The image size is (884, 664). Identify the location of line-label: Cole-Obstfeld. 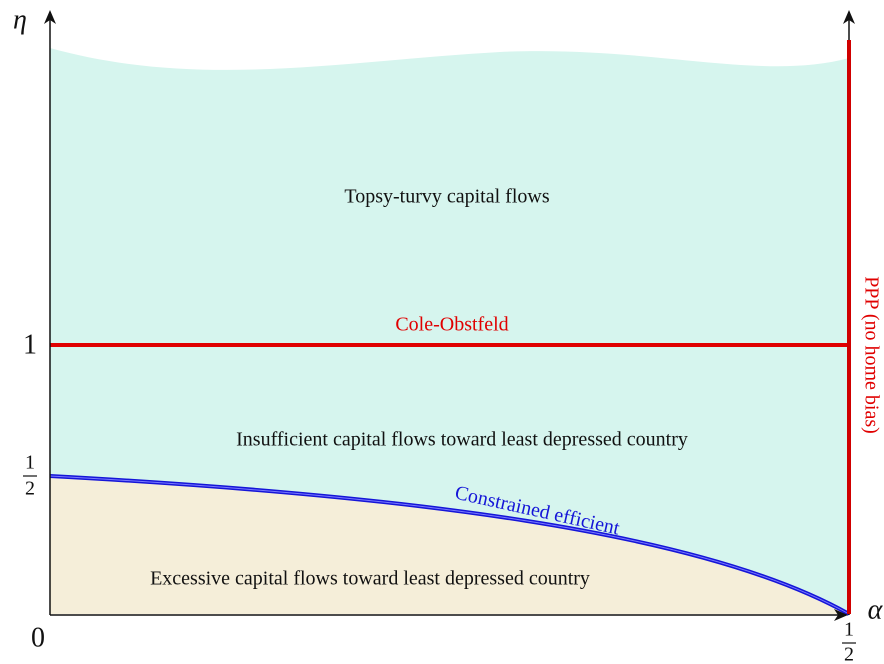
(451, 325).